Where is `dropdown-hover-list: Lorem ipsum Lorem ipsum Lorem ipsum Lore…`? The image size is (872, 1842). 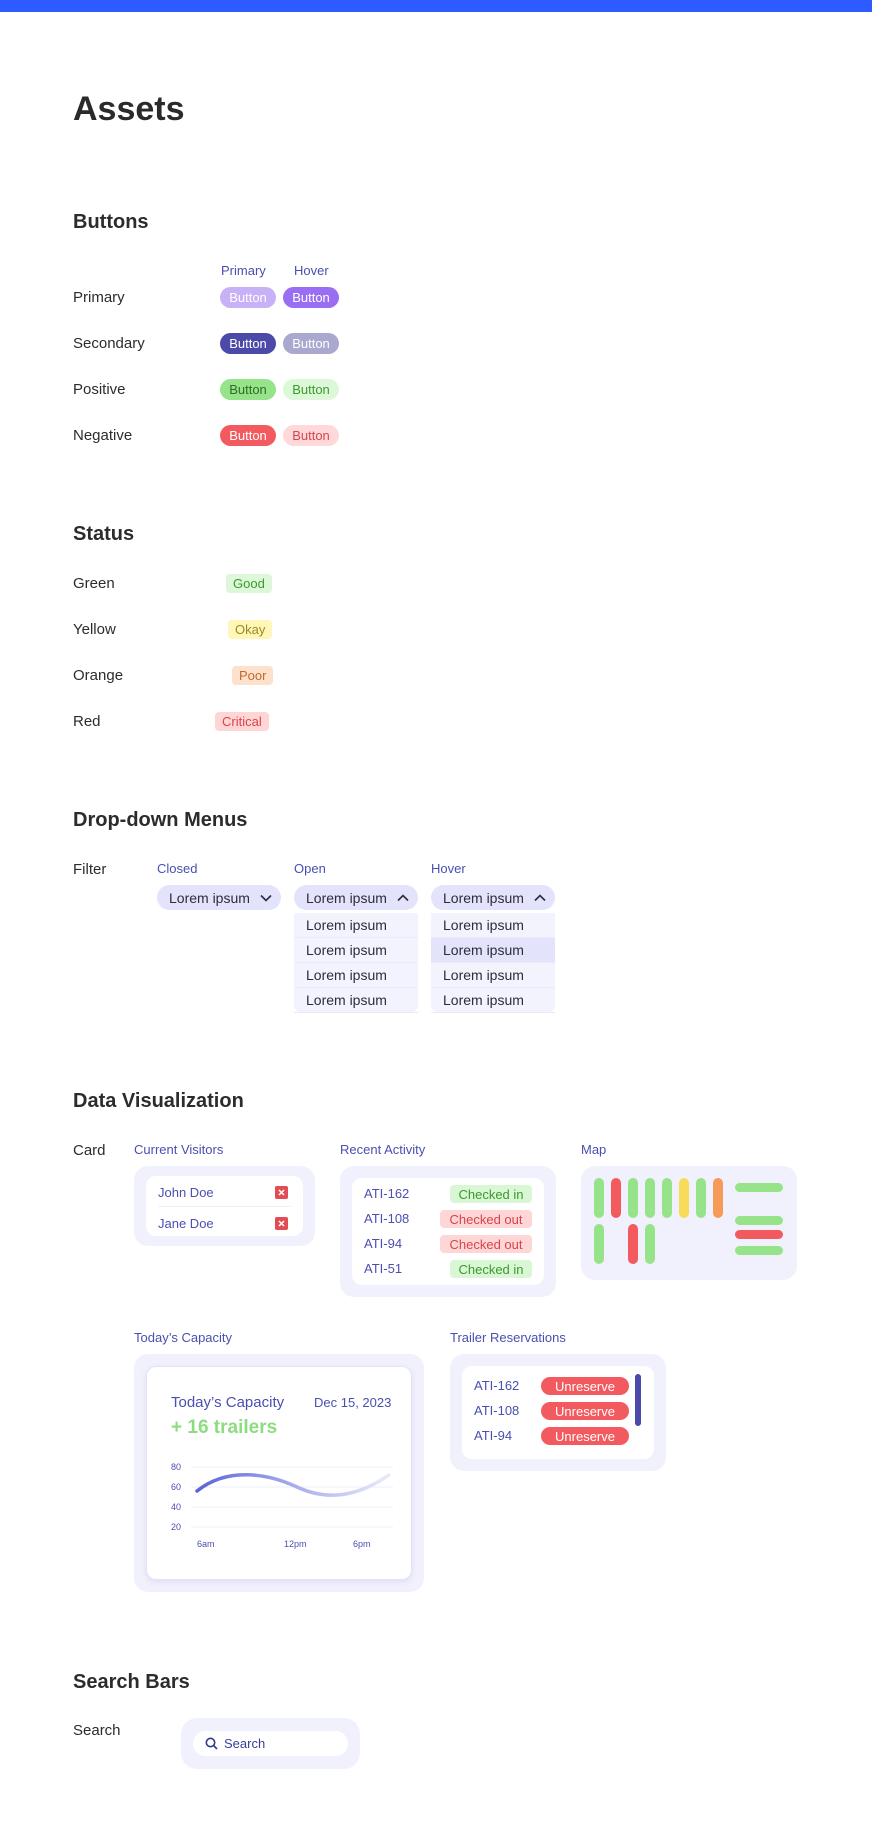
dropdown-hover-list: Lorem ipsum Lorem ipsum Lorem ipsum Lore… is located at coordinates (493, 963).